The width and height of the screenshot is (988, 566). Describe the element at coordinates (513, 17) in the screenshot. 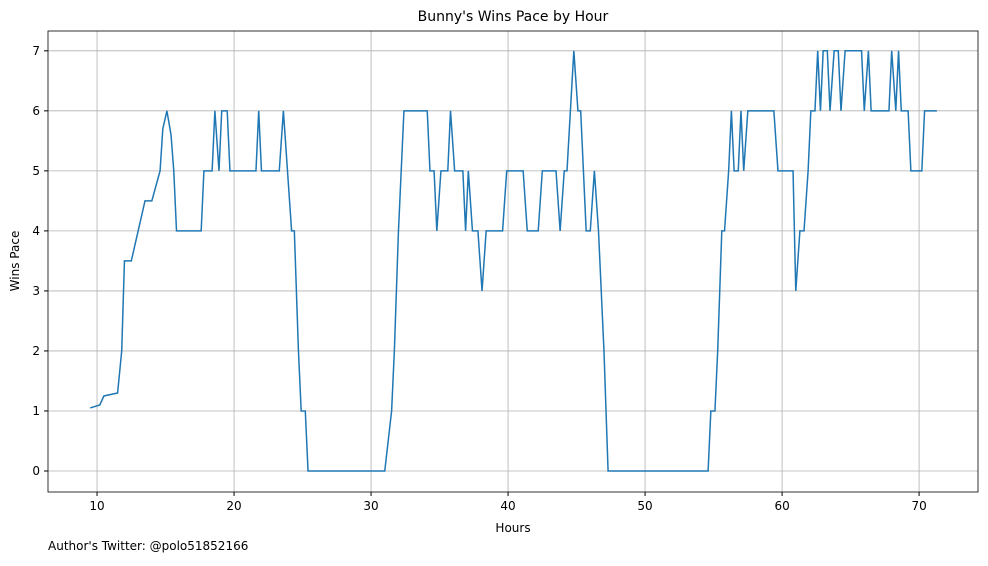

I see `chart-title: Bunny's Wins Pace by Hour` at that location.